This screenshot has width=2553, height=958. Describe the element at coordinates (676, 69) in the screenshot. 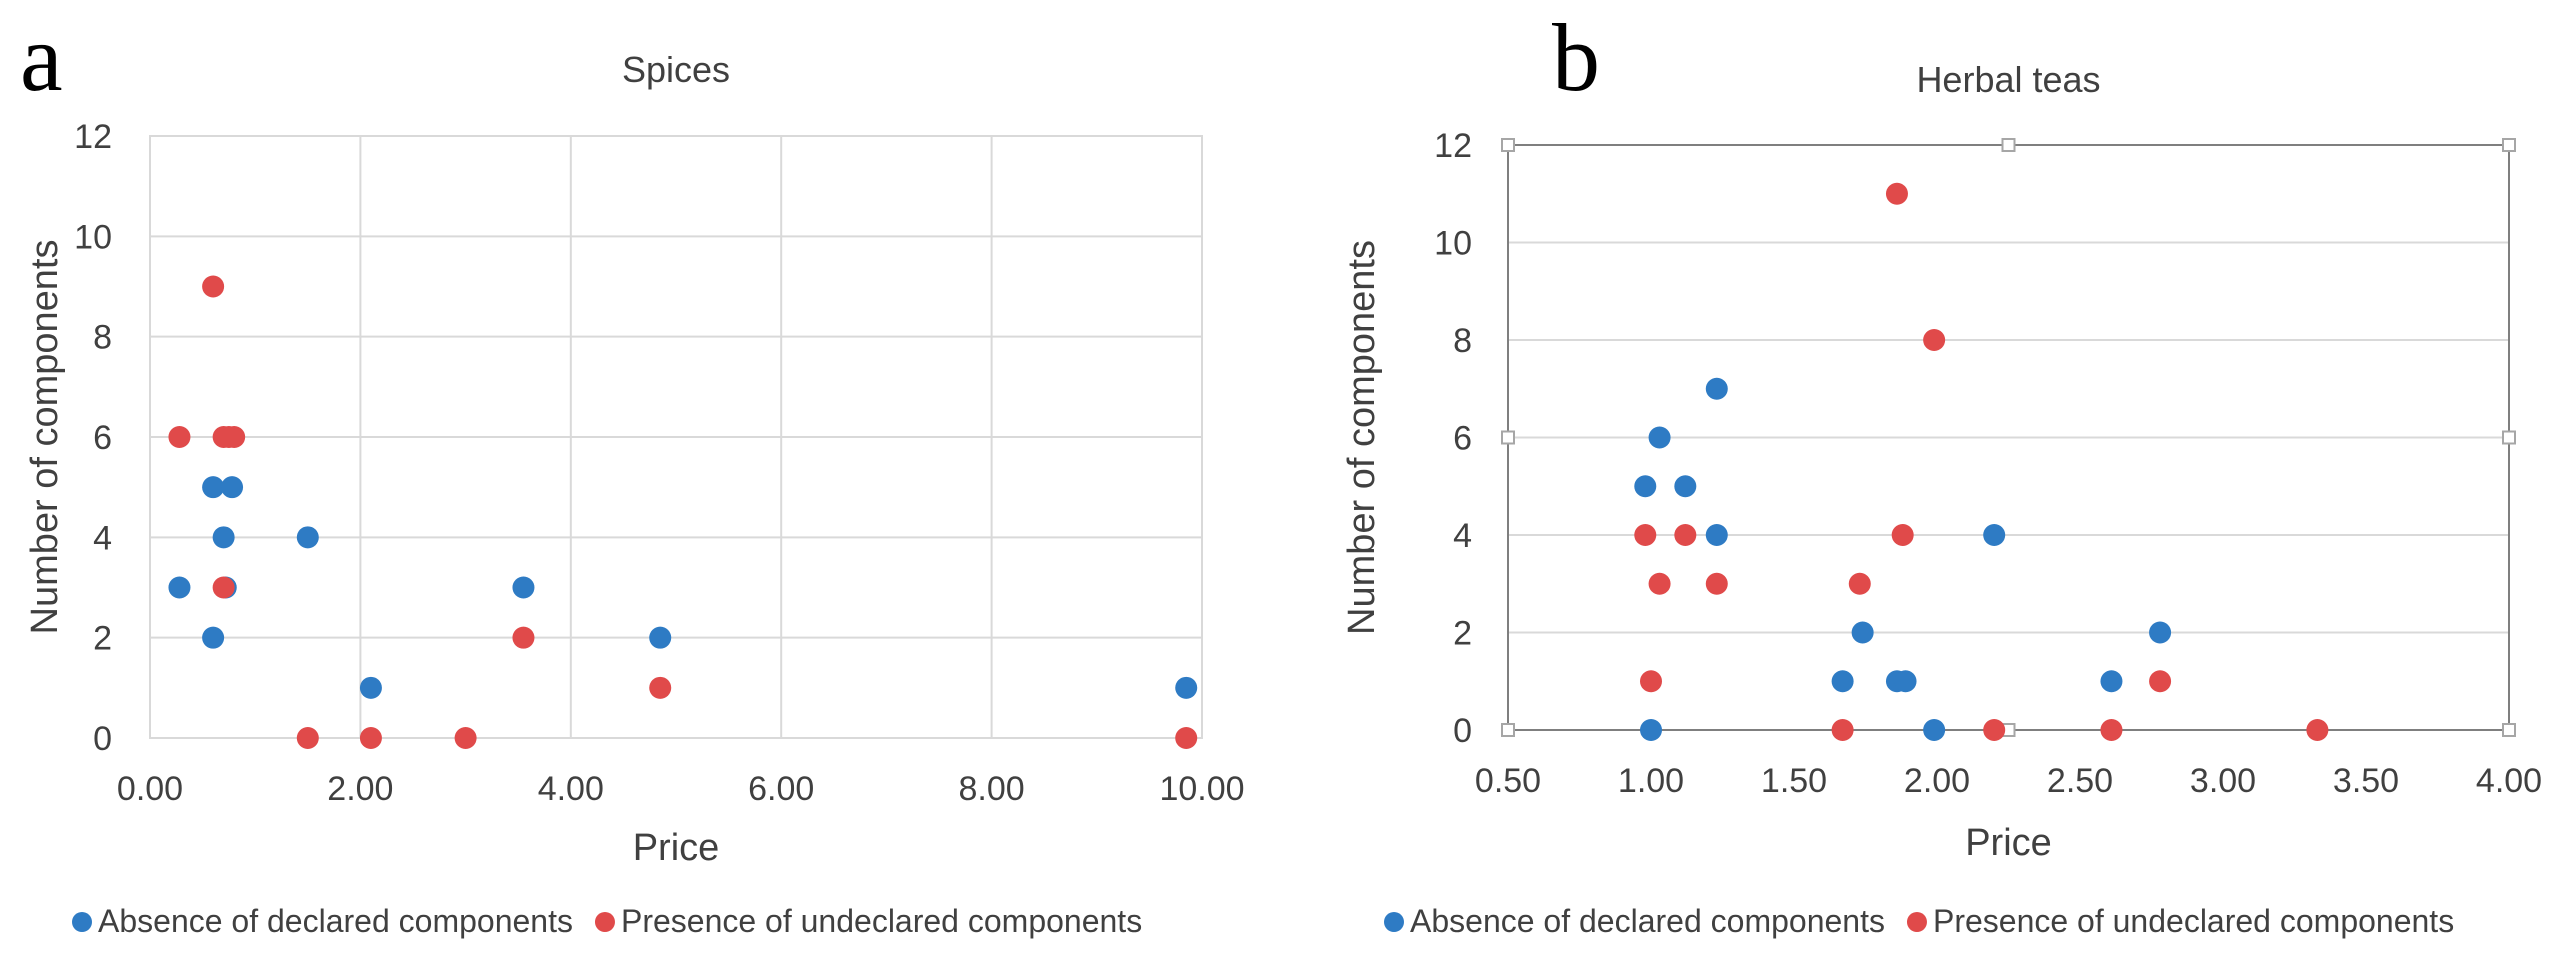

I see `chart-a-title: Spices` at that location.